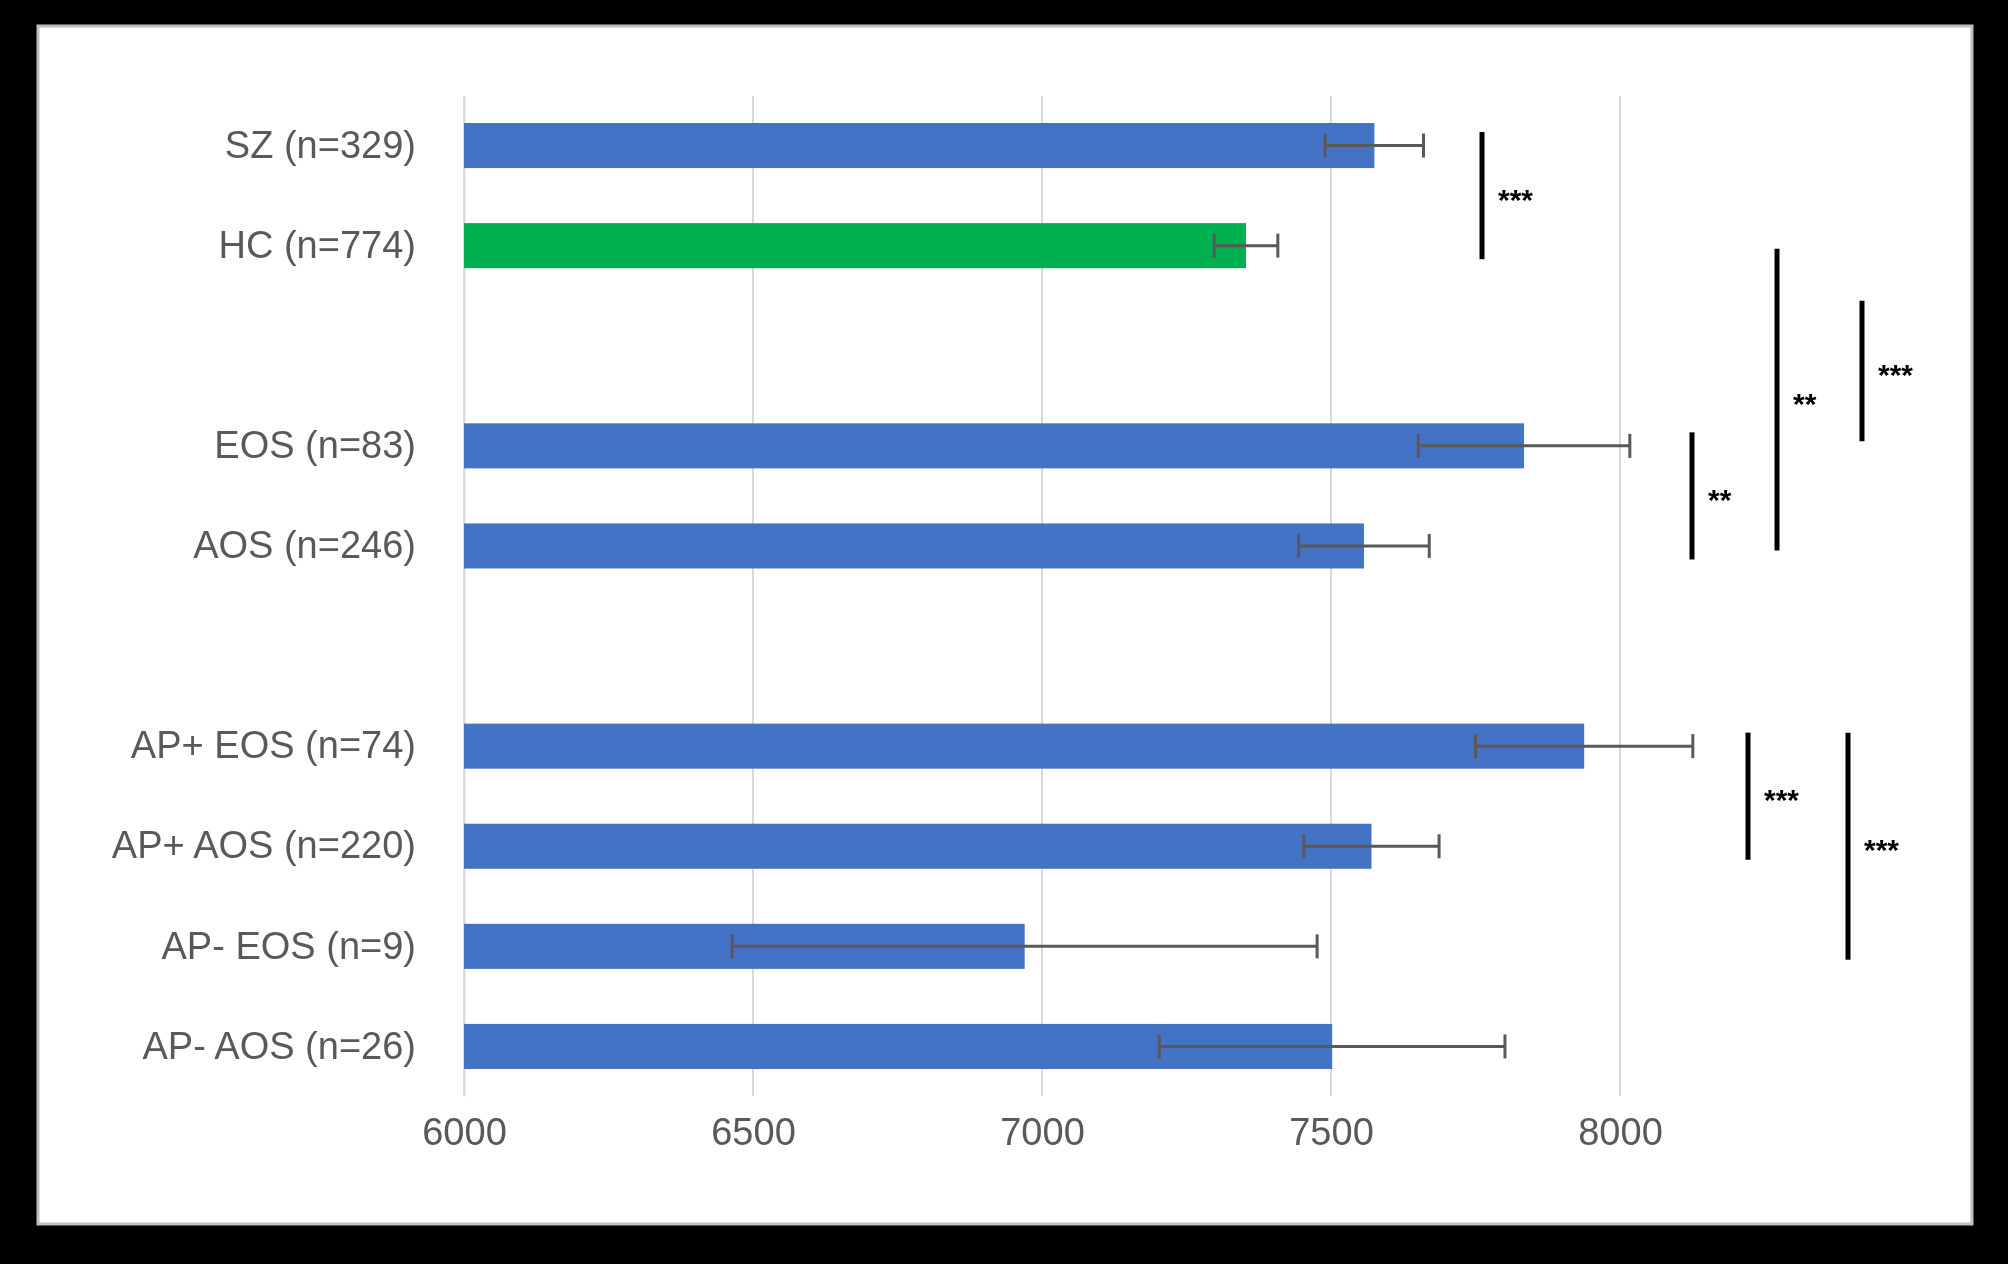 Image resolution: width=2008 pixels, height=1264 pixels. What do you see at coordinates (1042, 1131) in the screenshot?
I see `x-tick-label: 7000` at bounding box center [1042, 1131].